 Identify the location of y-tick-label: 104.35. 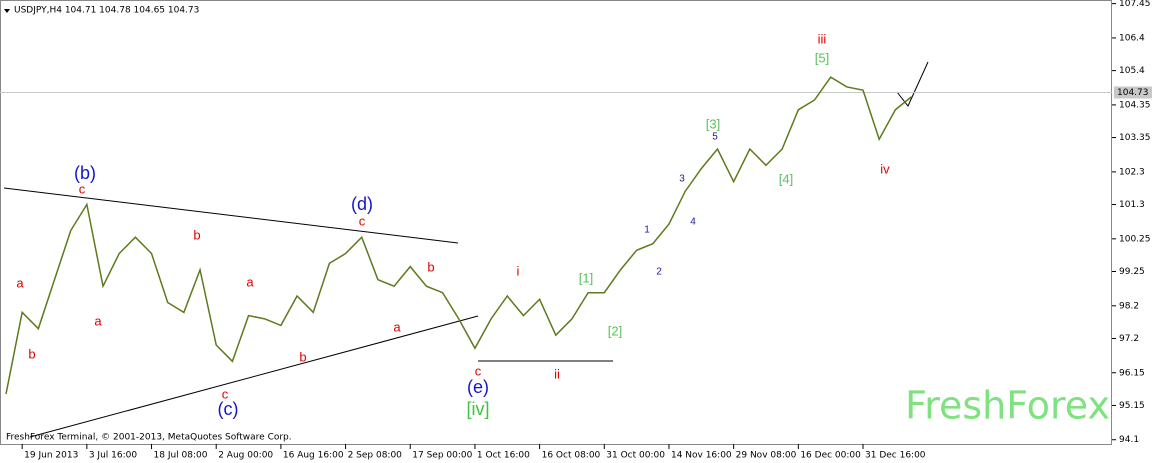
(1135, 105).